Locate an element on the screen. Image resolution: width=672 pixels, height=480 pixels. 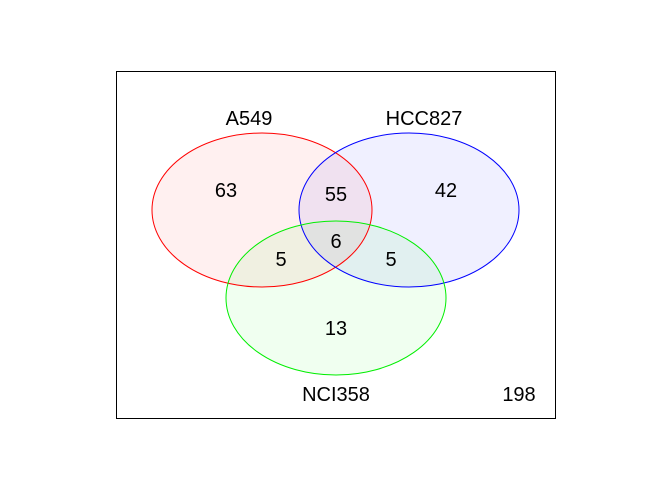
count-hcc827-nci358: 5 is located at coordinates (390, 260).